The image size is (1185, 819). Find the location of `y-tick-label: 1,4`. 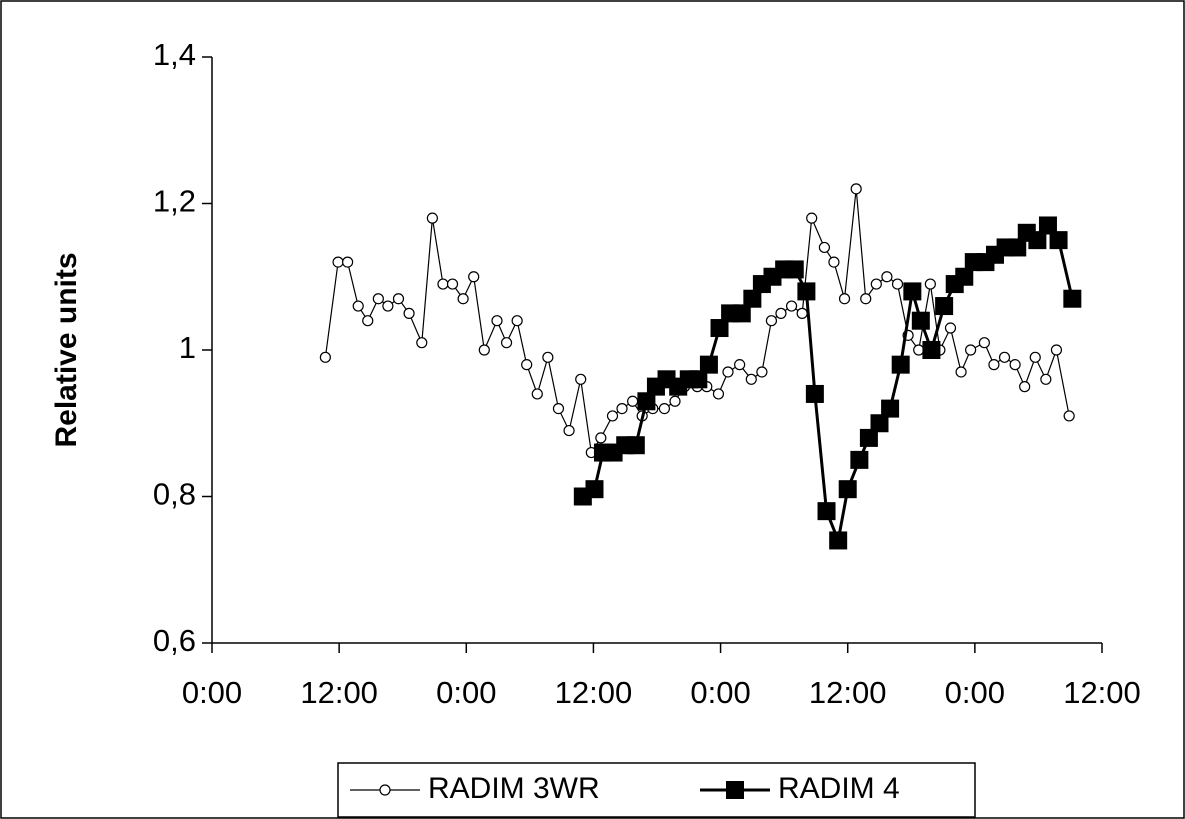

y-tick-label: 1,4 is located at coordinates (174, 54).